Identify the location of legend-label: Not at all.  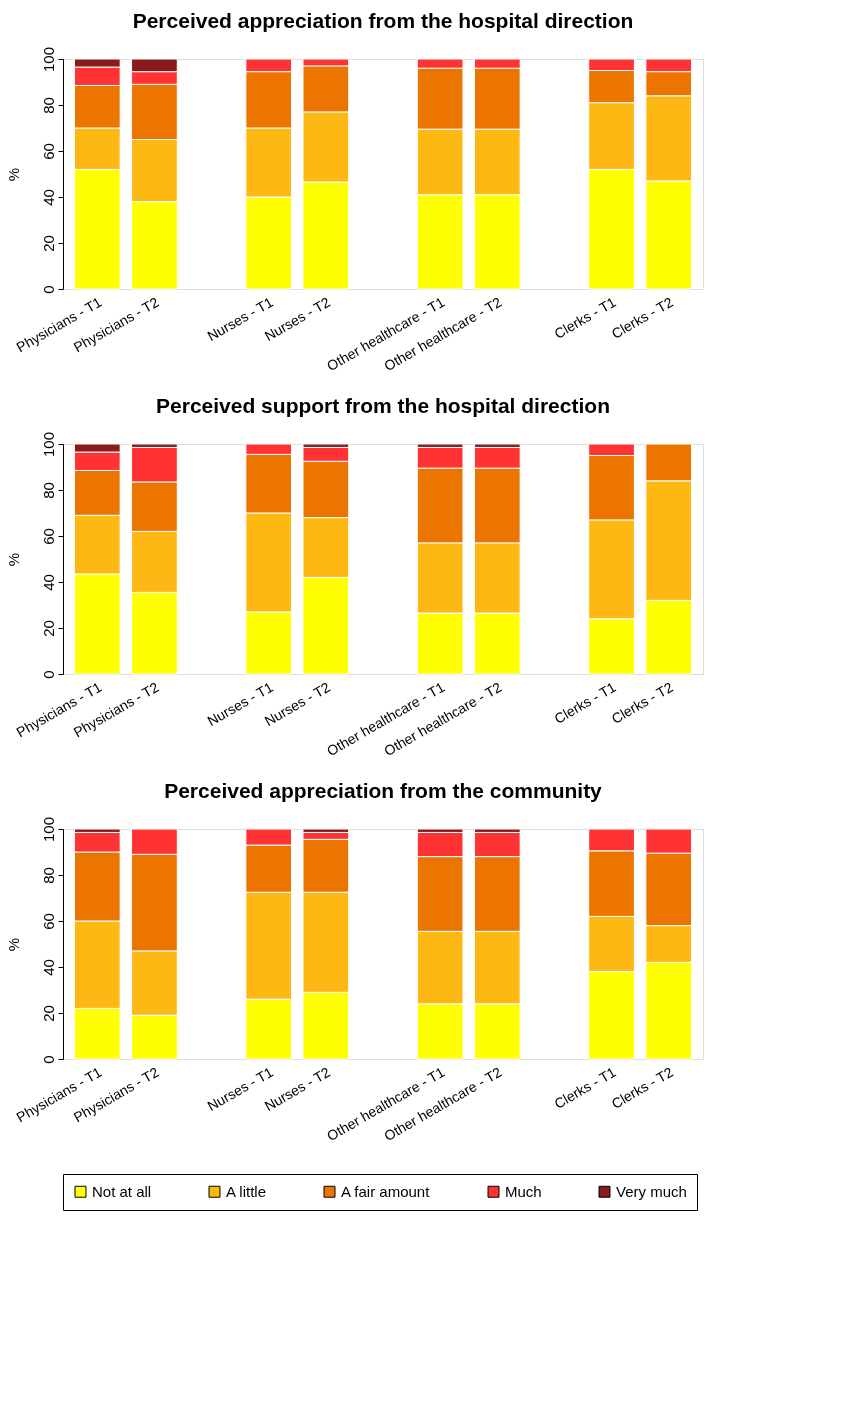
(122, 1191).